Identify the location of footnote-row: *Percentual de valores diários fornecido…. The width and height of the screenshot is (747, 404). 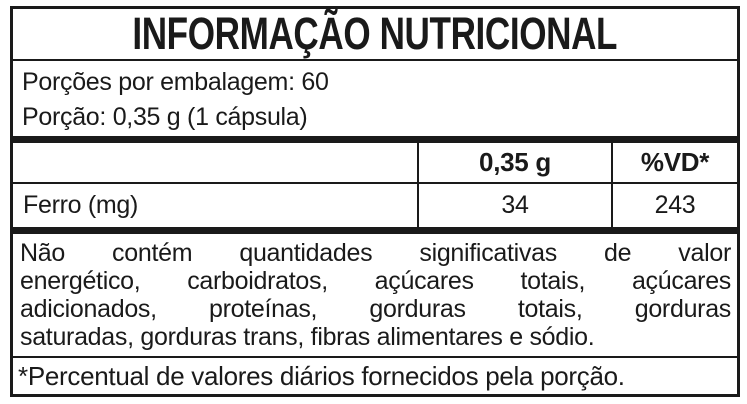
(375, 376).